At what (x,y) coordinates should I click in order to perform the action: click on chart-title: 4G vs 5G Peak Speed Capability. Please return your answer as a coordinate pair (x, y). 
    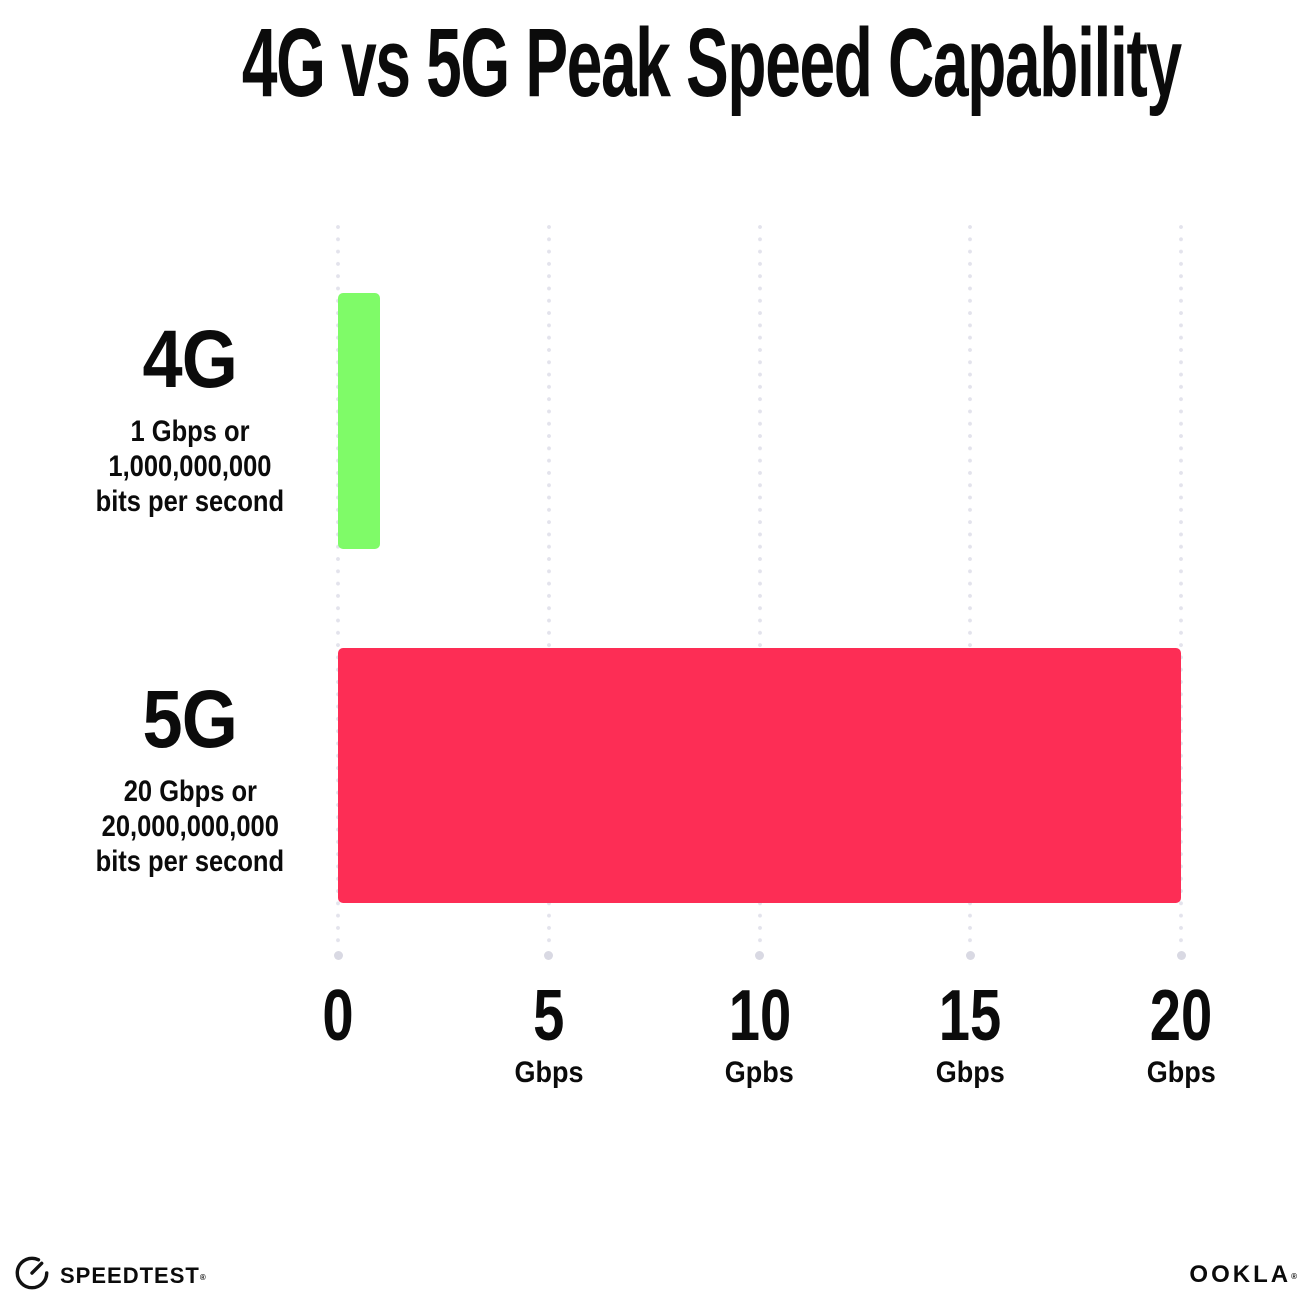
    Looking at the image, I should click on (654, 63).